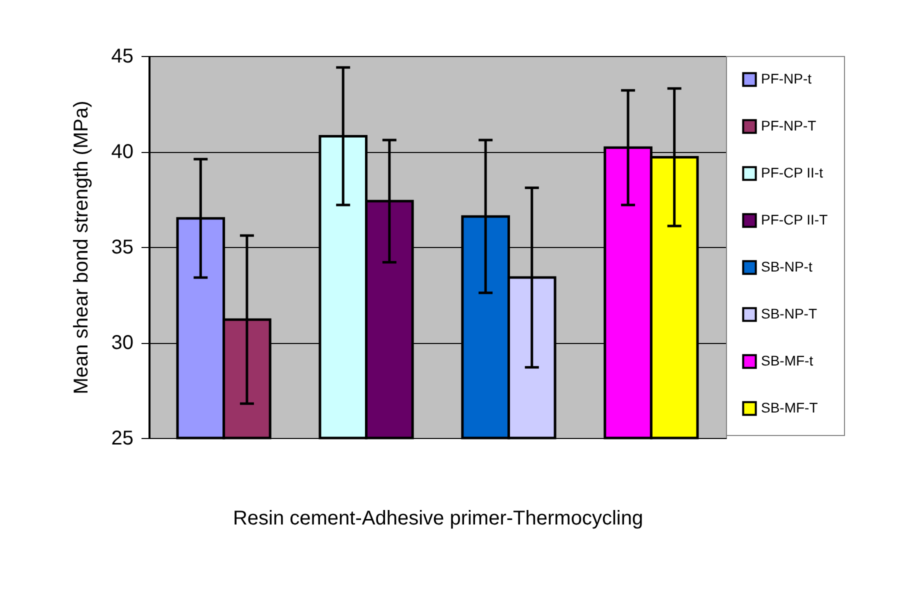  I want to click on legend-label: PF-NP-t, so click(786, 78).